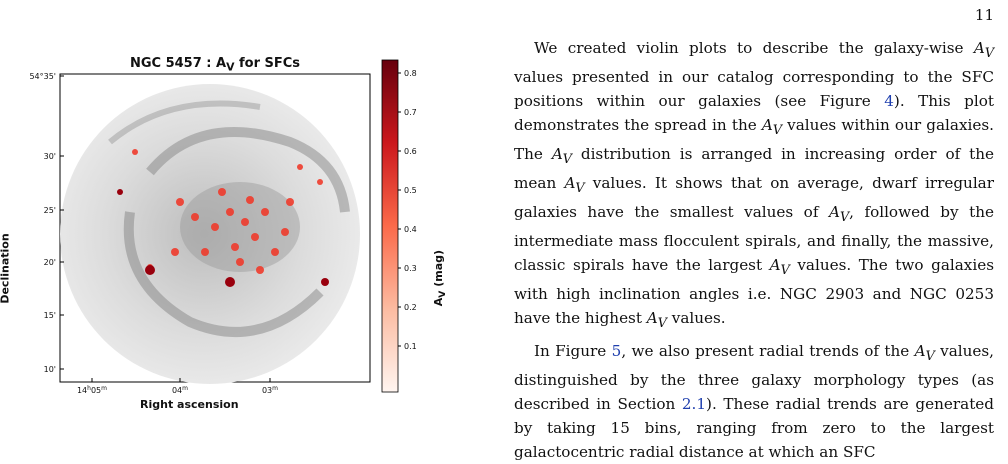 Image resolution: width=1008 pixels, height=464 pixels. What do you see at coordinates (46, 223) in the screenshot?
I see `dec-axis: 54°35' 30' 25' 20' 15' 10'` at bounding box center [46, 223].